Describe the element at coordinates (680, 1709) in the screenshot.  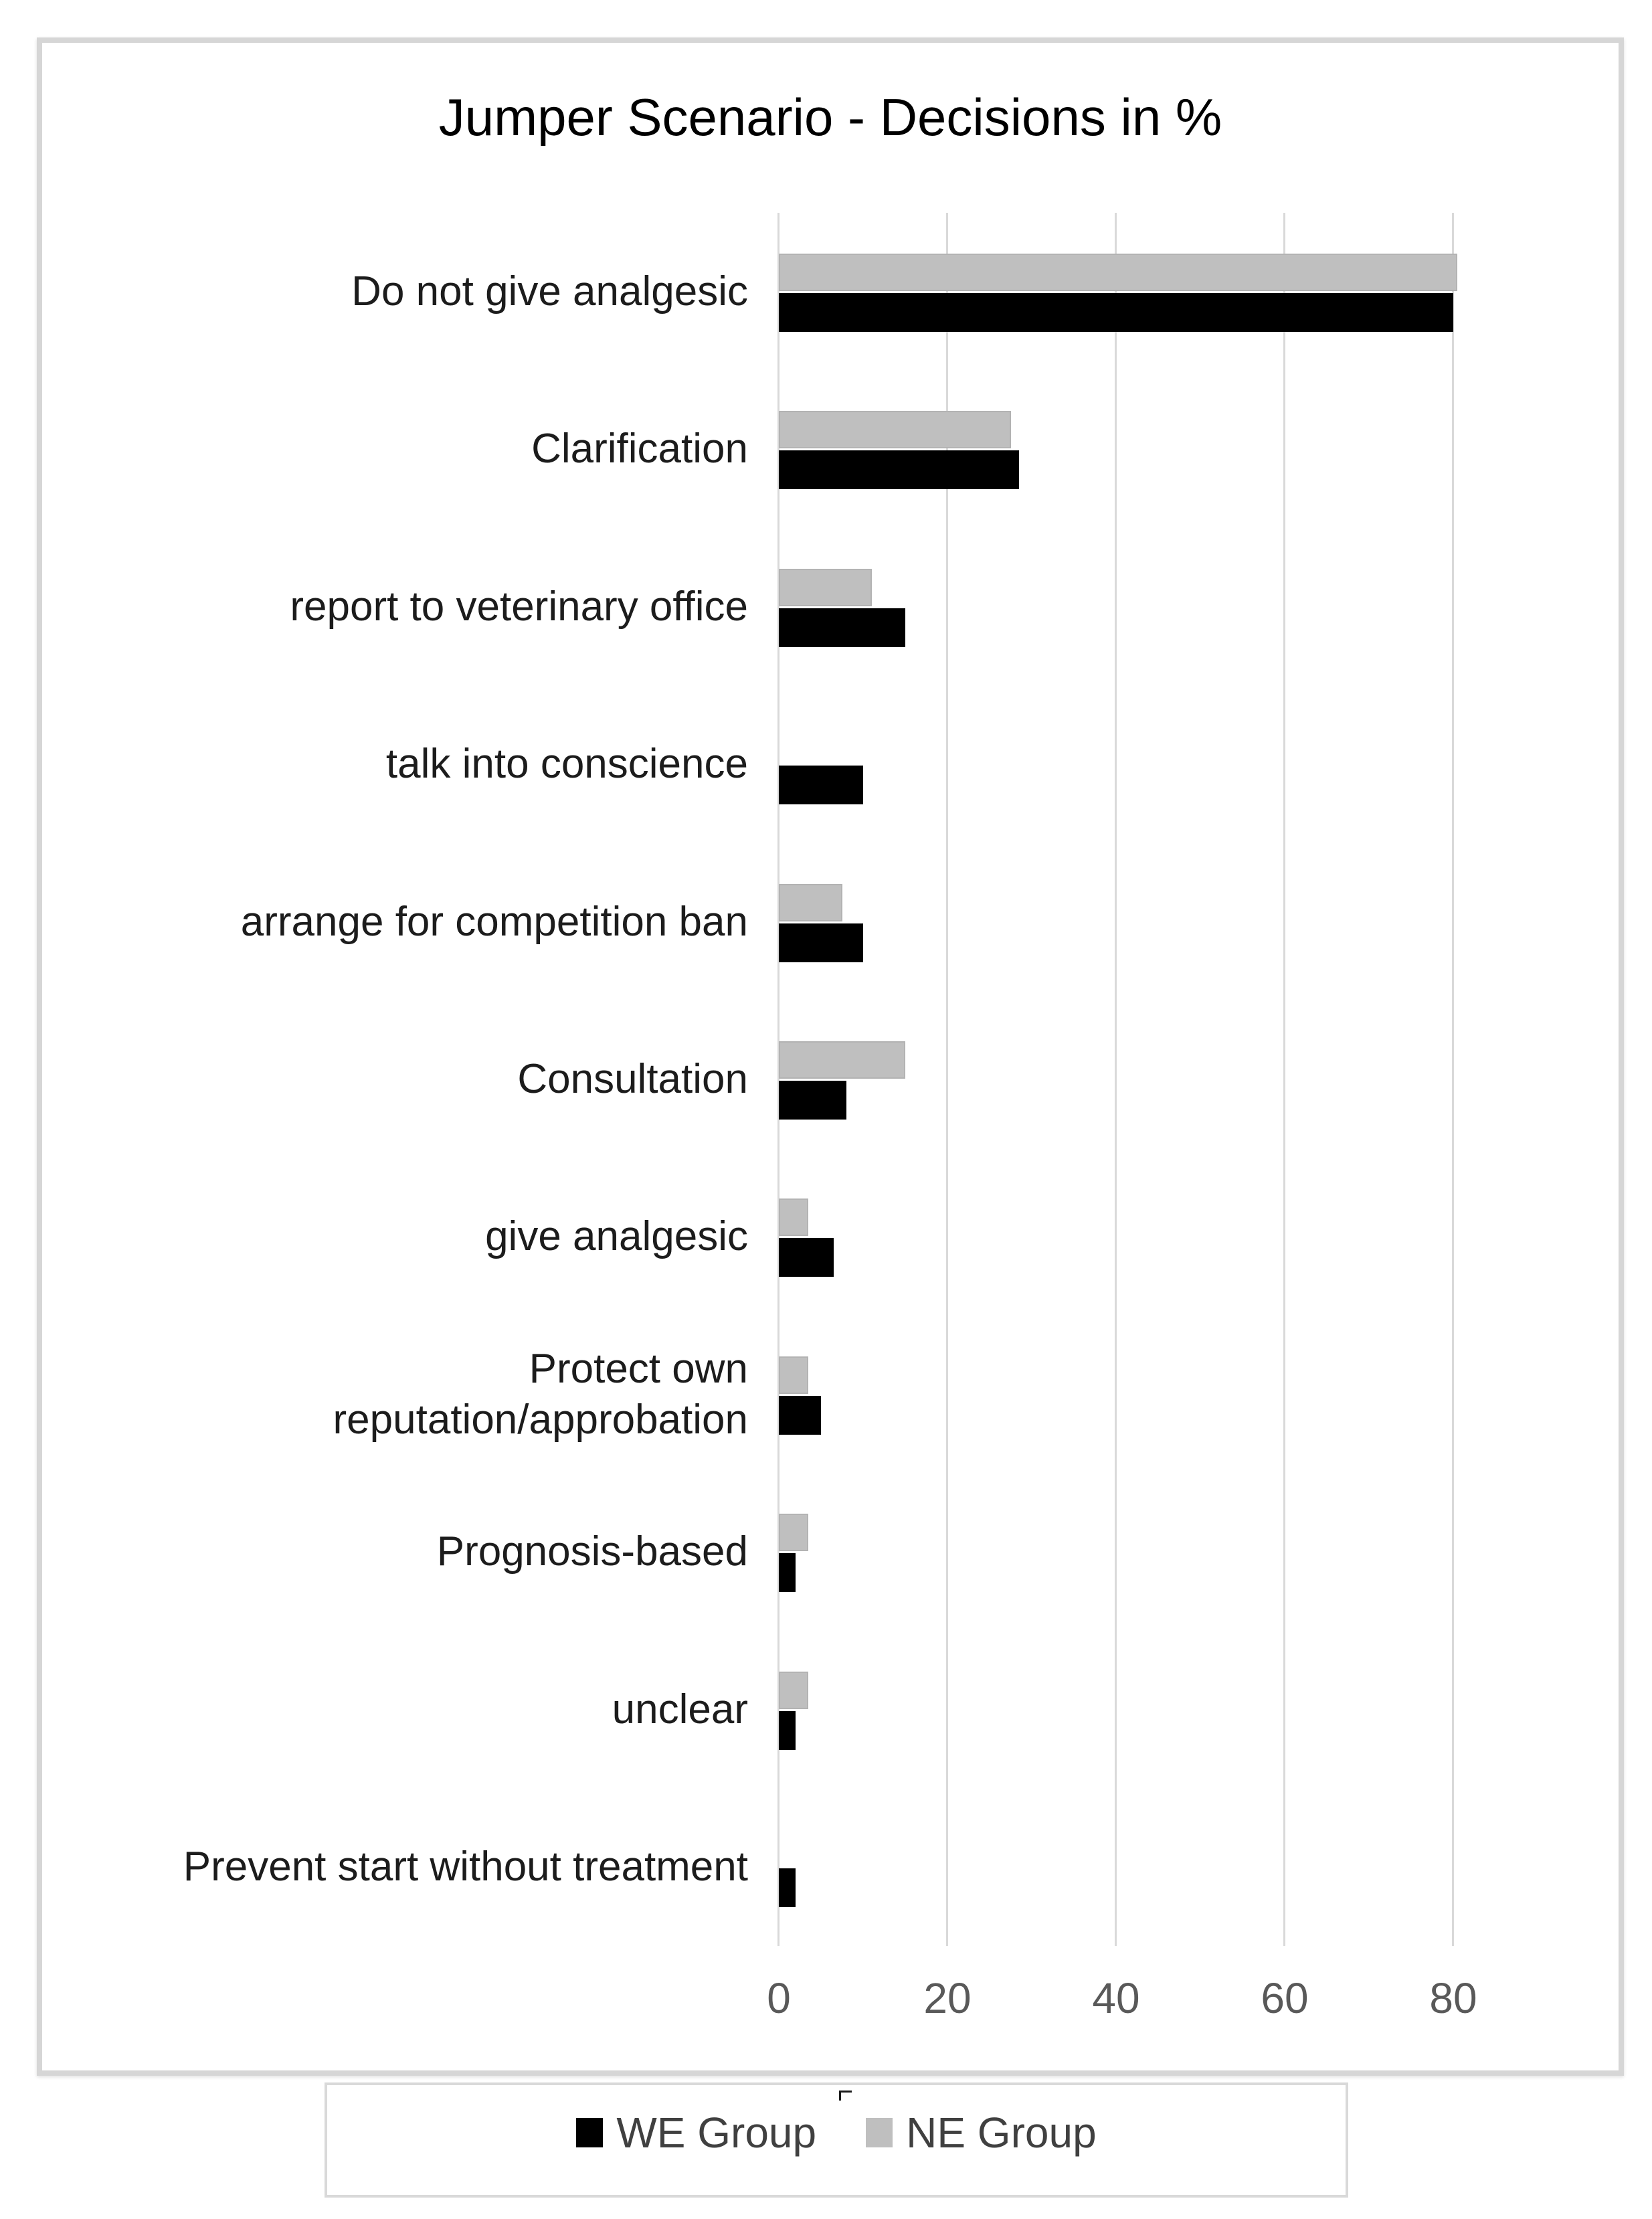
I see `category-label: unclear` at that location.